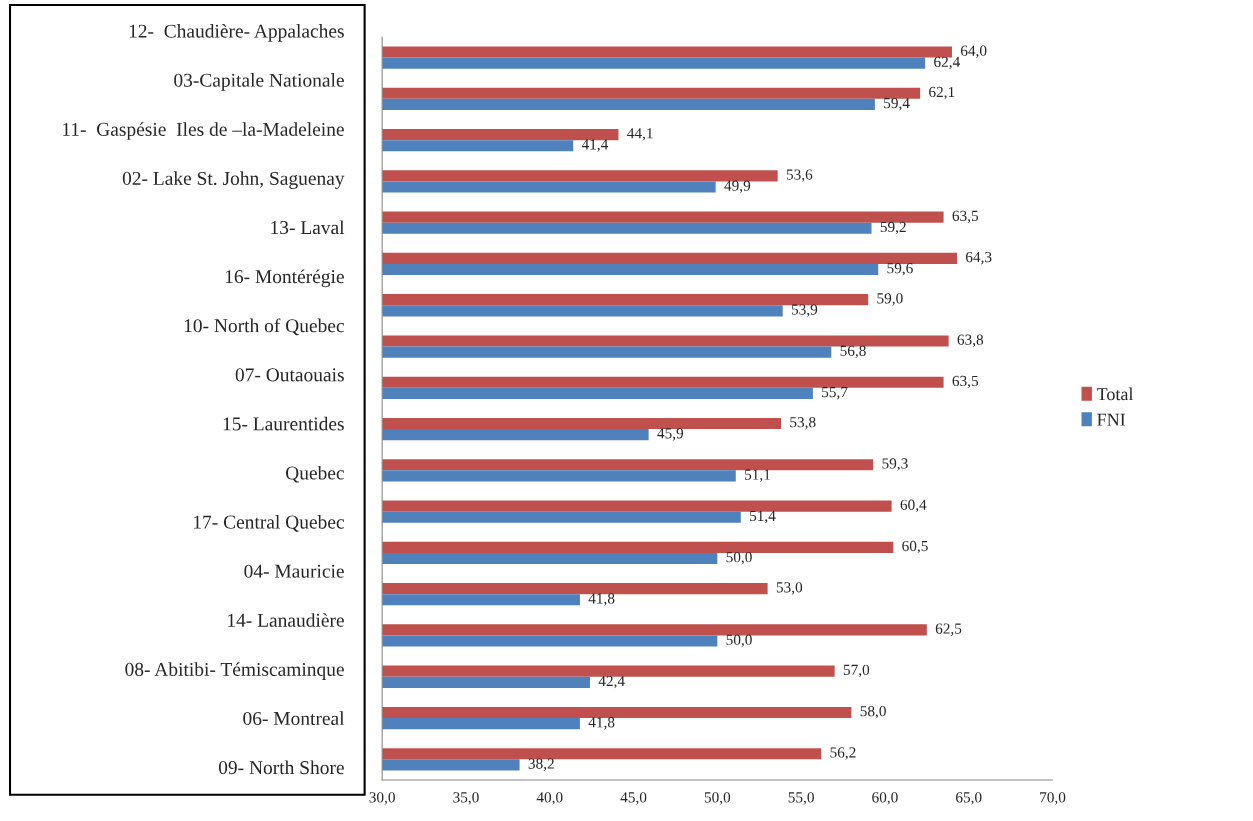  Describe the element at coordinates (969, 798) in the screenshot. I see `x-tick-label: 65,0` at that location.